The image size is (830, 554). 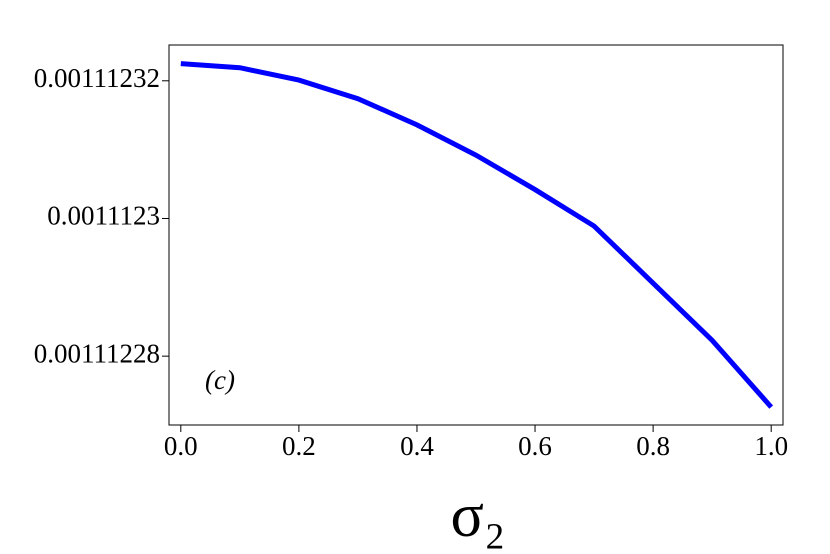 I want to click on x-tick-label: 0.2, so click(x=299, y=446).